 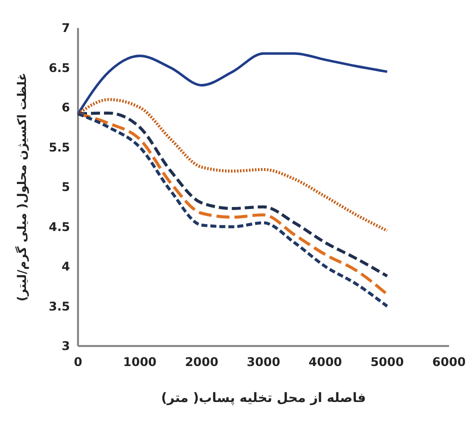 I want to click on y-tick-label: 6, so click(x=66, y=107).